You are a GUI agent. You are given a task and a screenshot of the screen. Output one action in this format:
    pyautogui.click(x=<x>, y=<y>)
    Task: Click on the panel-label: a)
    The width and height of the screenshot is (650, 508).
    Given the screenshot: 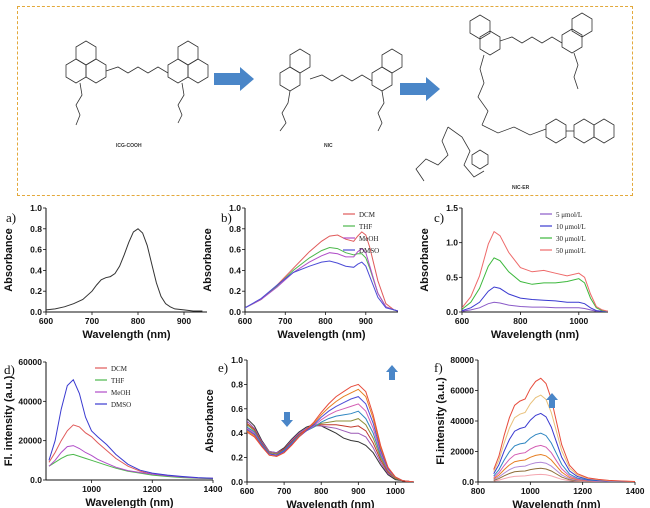 What is the action you would take?
    pyautogui.click(x=11, y=217)
    